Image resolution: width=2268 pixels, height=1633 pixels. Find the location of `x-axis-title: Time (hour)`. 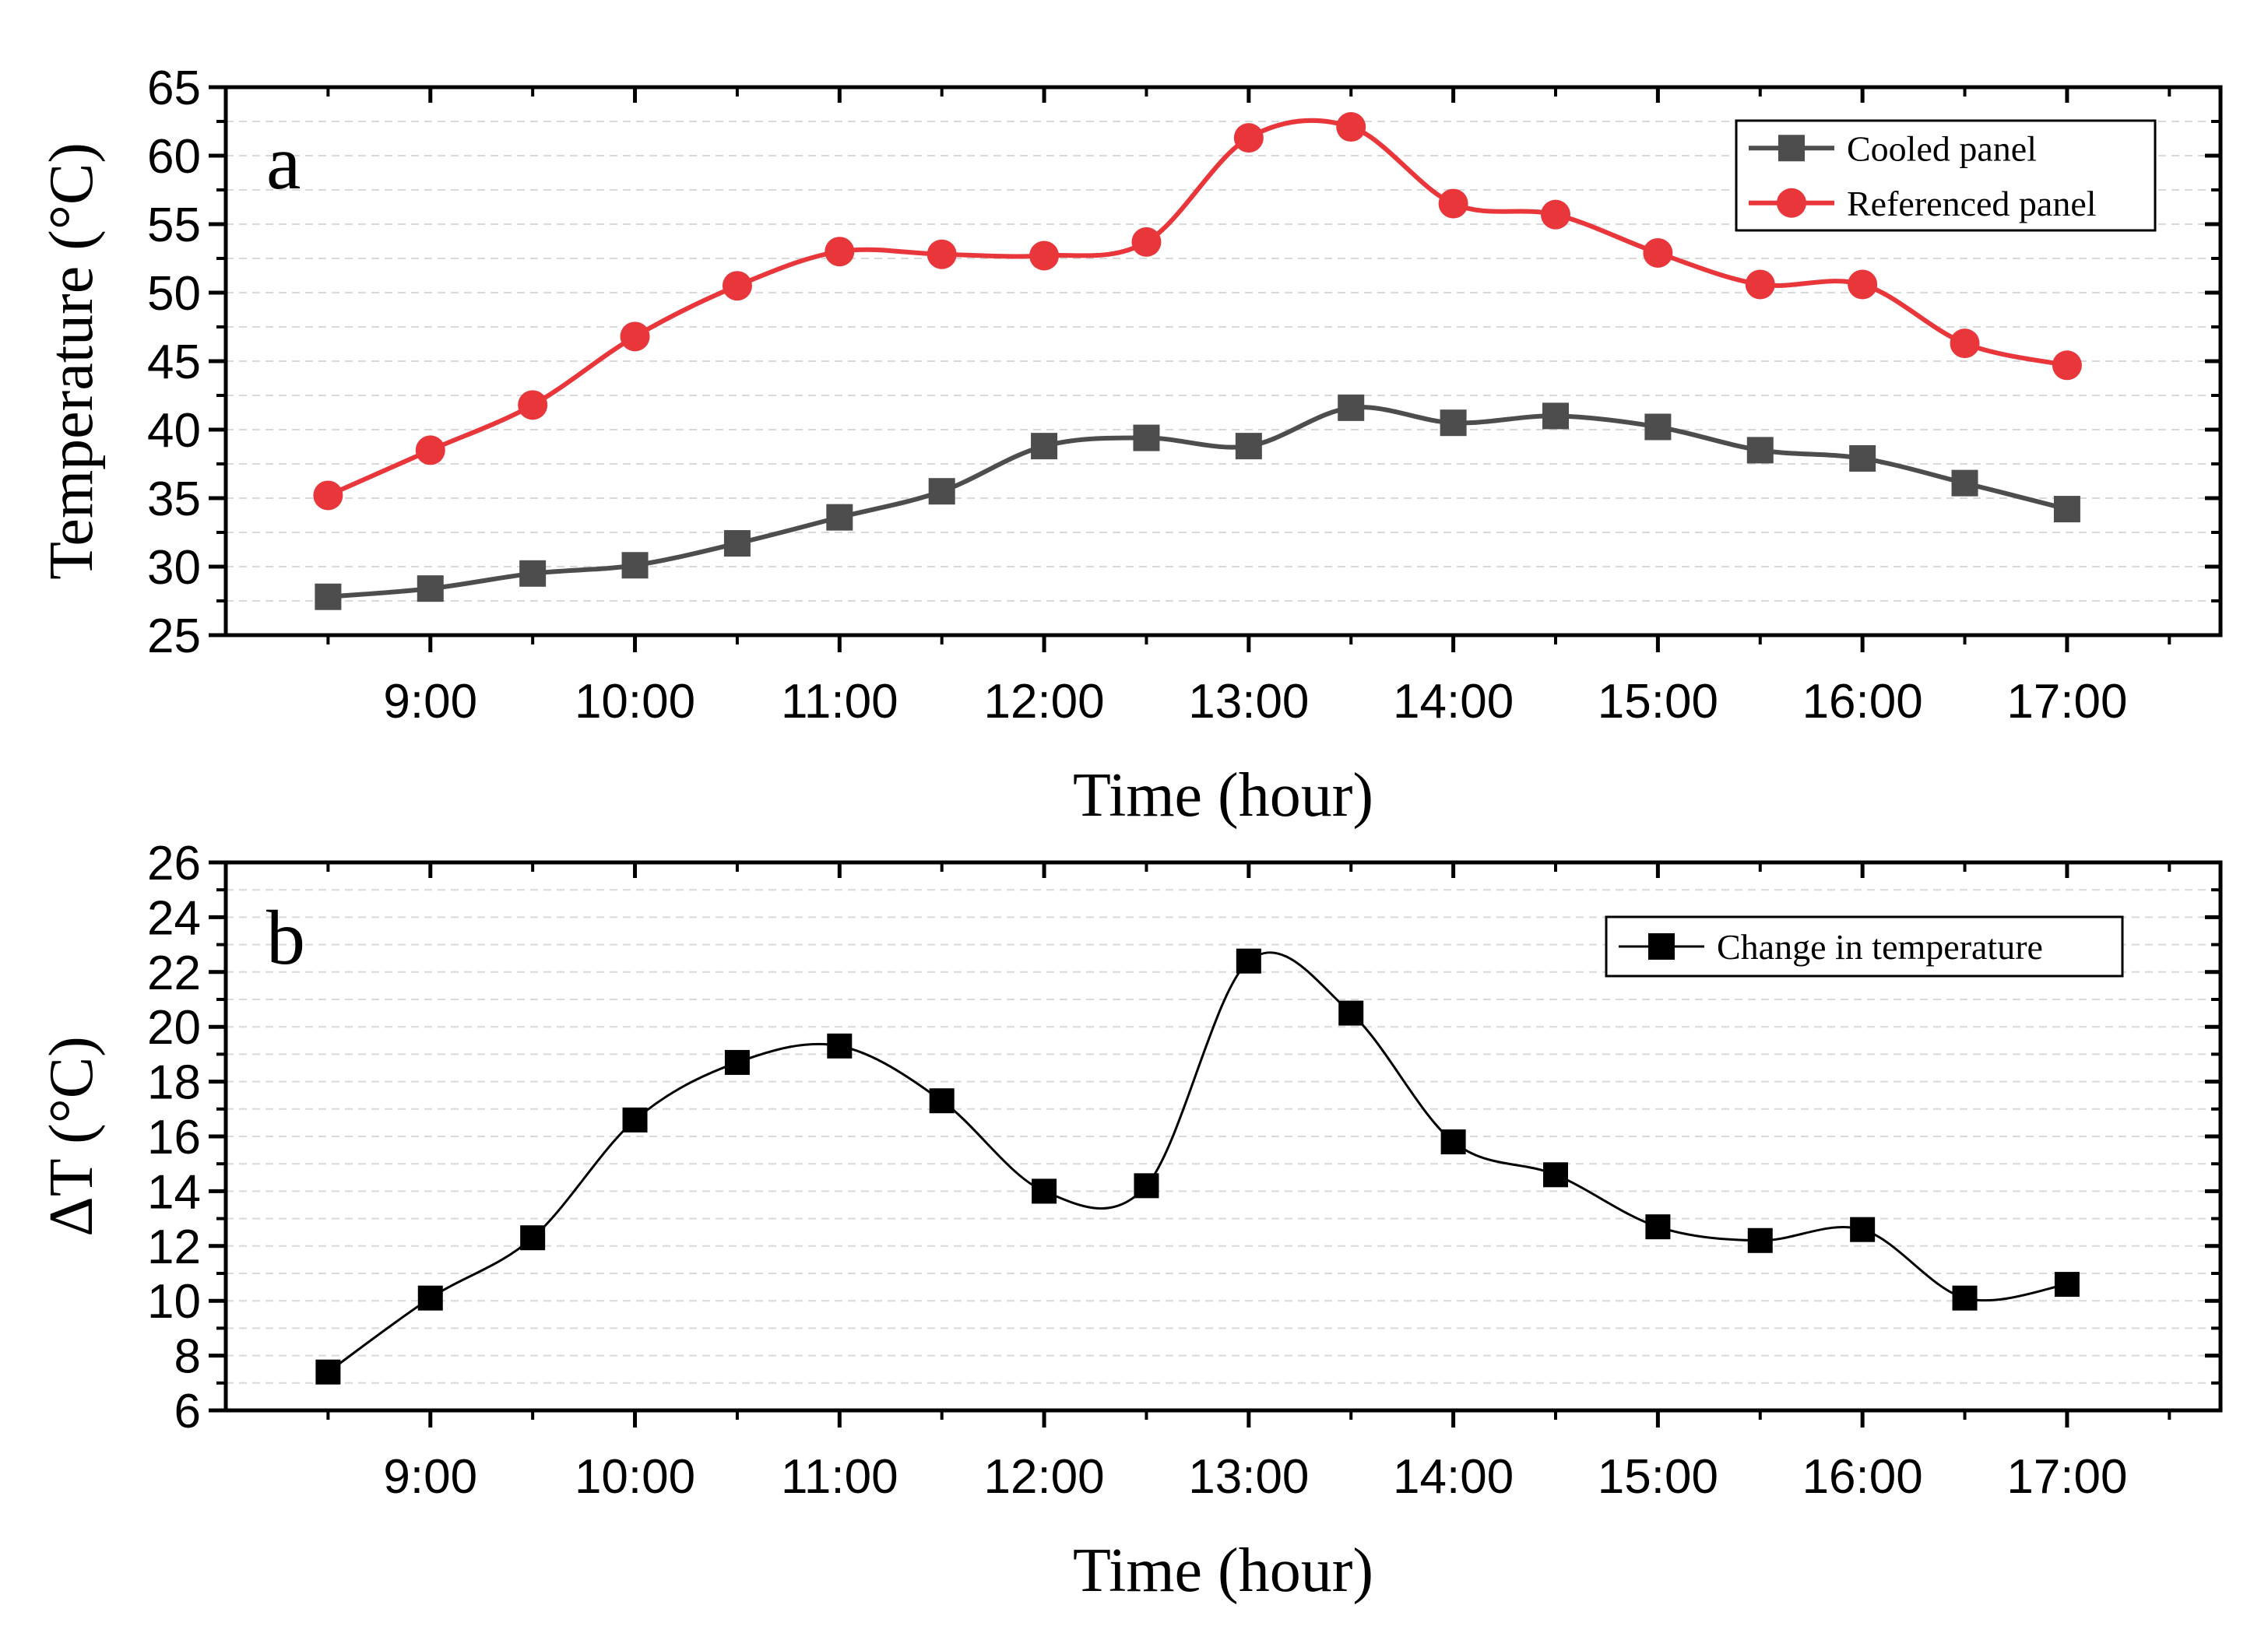

x-axis-title: Time (hour) is located at coordinates (1223, 1570).